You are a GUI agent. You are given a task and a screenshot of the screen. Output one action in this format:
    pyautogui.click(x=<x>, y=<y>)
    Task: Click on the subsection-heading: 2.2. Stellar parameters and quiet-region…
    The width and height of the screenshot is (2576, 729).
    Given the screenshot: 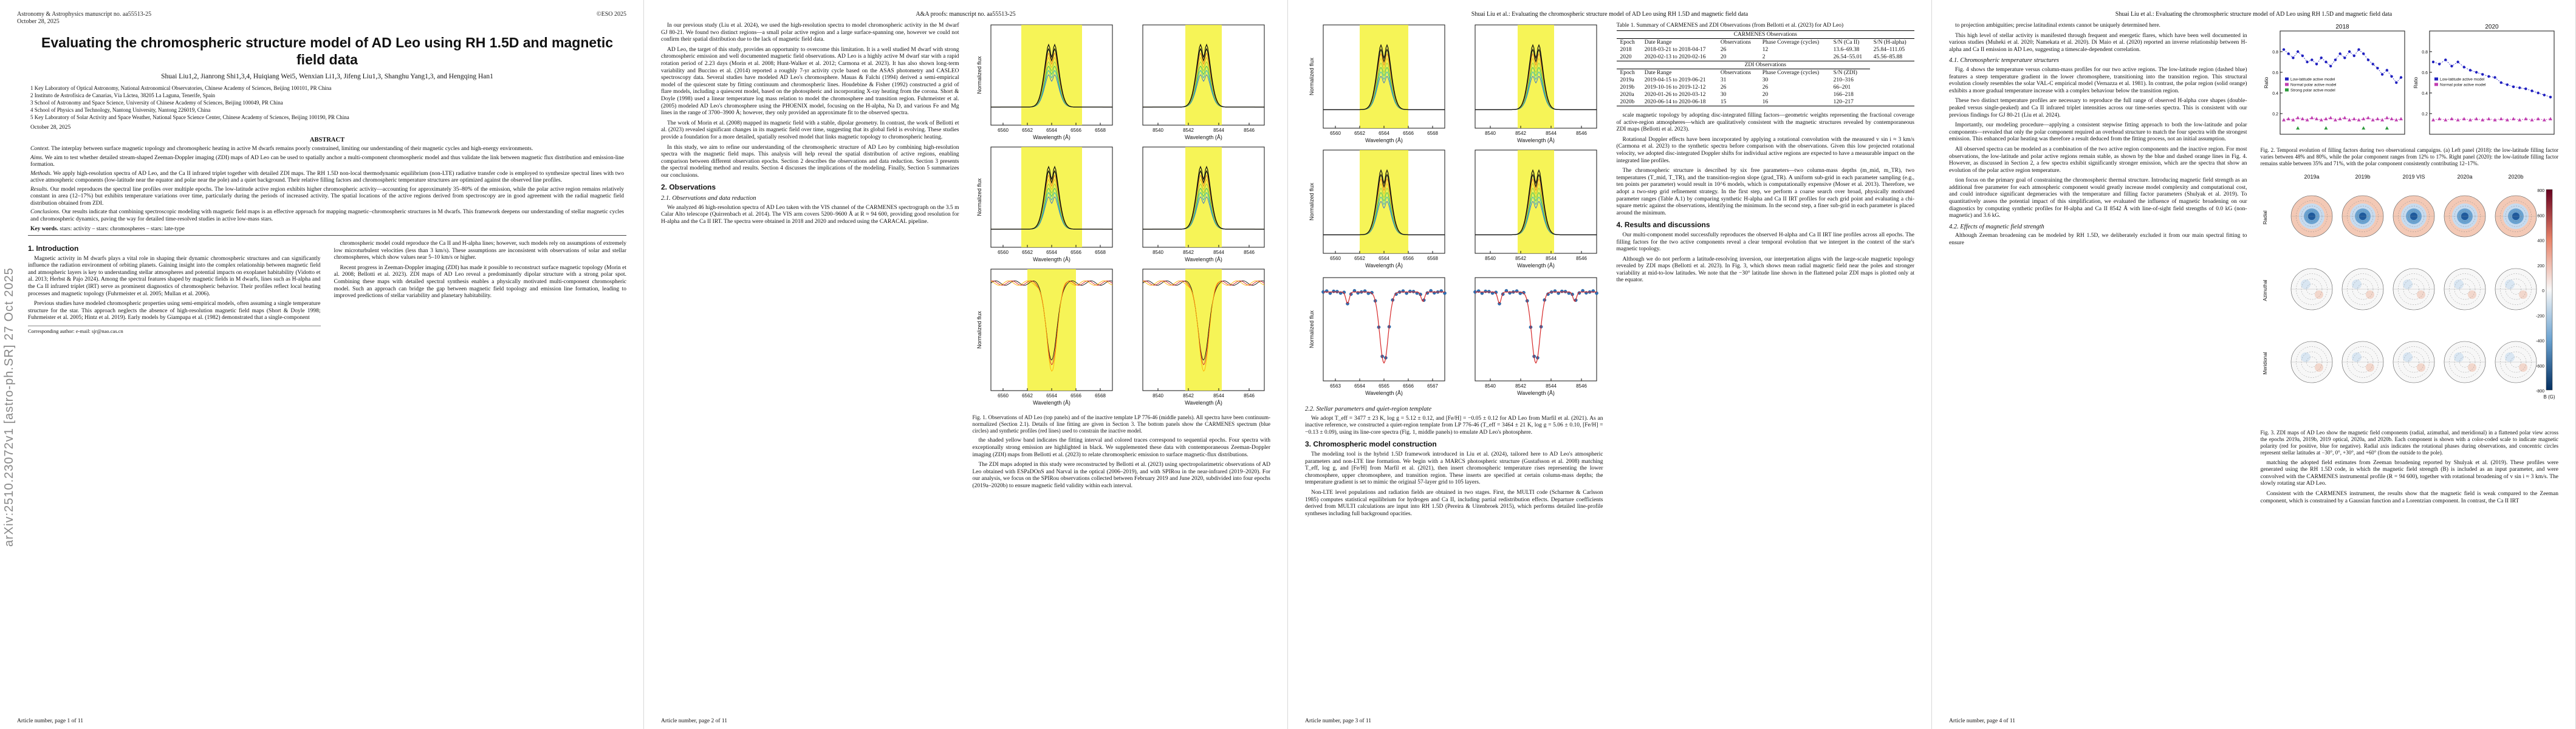 What is the action you would take?
    pyautogui.click(x=1368, y=409)
    